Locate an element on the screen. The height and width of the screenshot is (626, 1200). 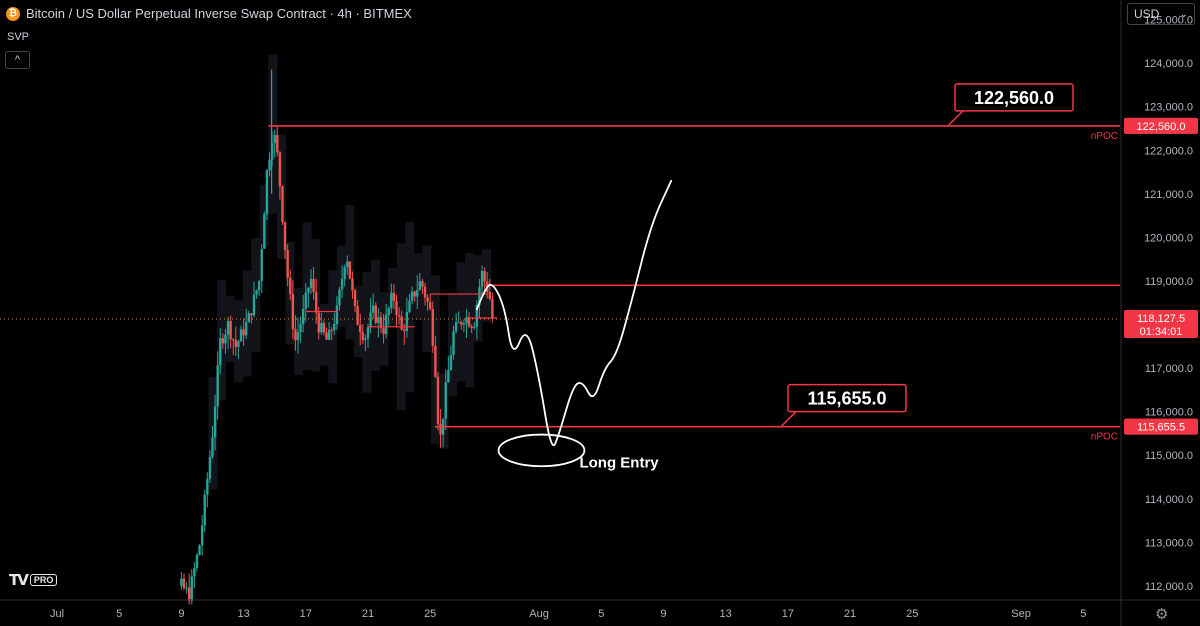
bitcoin-icon: ₿ is located at coordinates (13, 13).